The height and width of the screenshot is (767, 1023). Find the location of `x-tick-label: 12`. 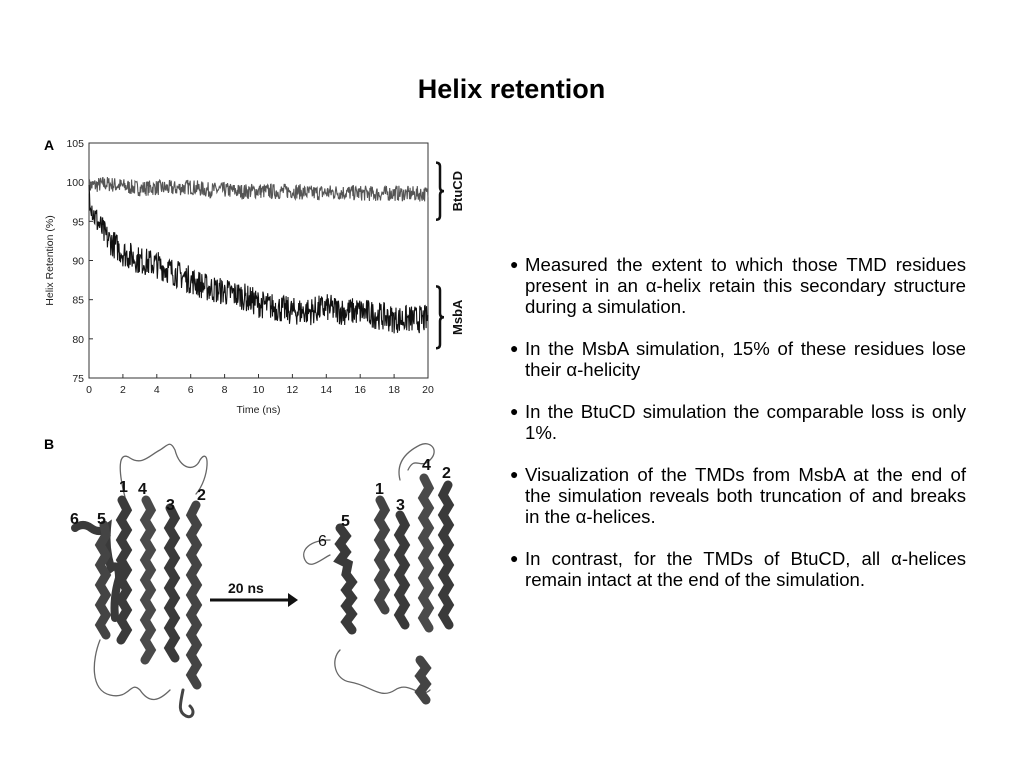

x-tick-label: 12 is located at coordinates (293, 390).